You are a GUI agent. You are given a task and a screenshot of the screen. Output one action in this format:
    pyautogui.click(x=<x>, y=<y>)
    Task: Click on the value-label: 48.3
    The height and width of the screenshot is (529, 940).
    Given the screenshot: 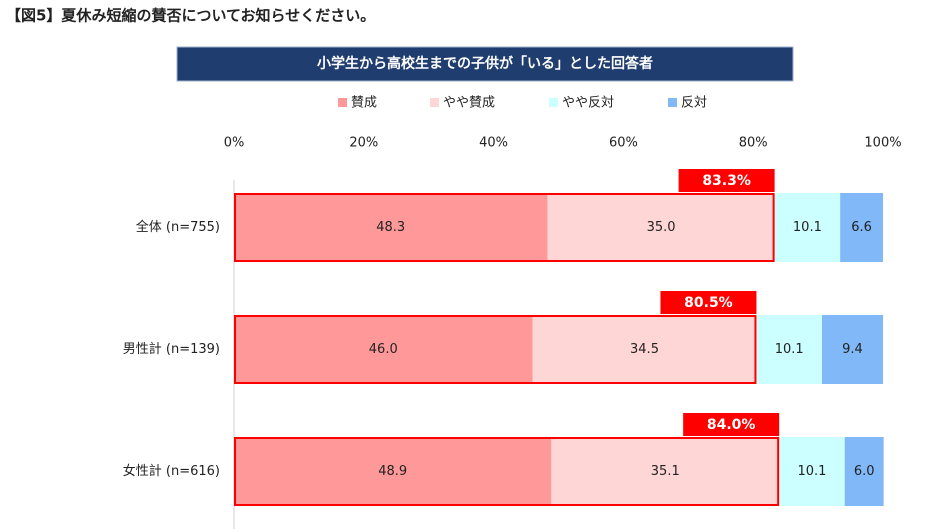 What is the action you would take?
    pyautogui.click(x=390, y=227)
    